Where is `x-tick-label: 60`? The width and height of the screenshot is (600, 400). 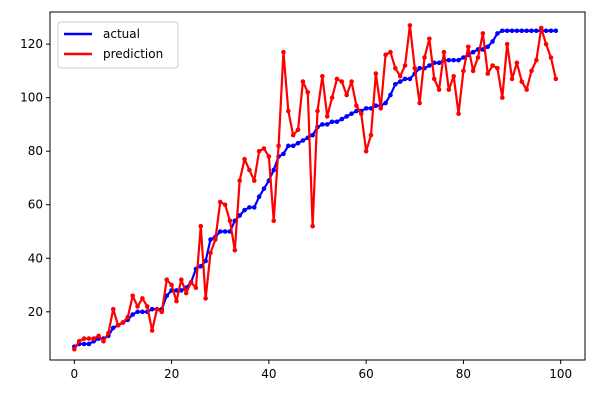
x-tick-label: 60 is located at coordinates (365, 374).